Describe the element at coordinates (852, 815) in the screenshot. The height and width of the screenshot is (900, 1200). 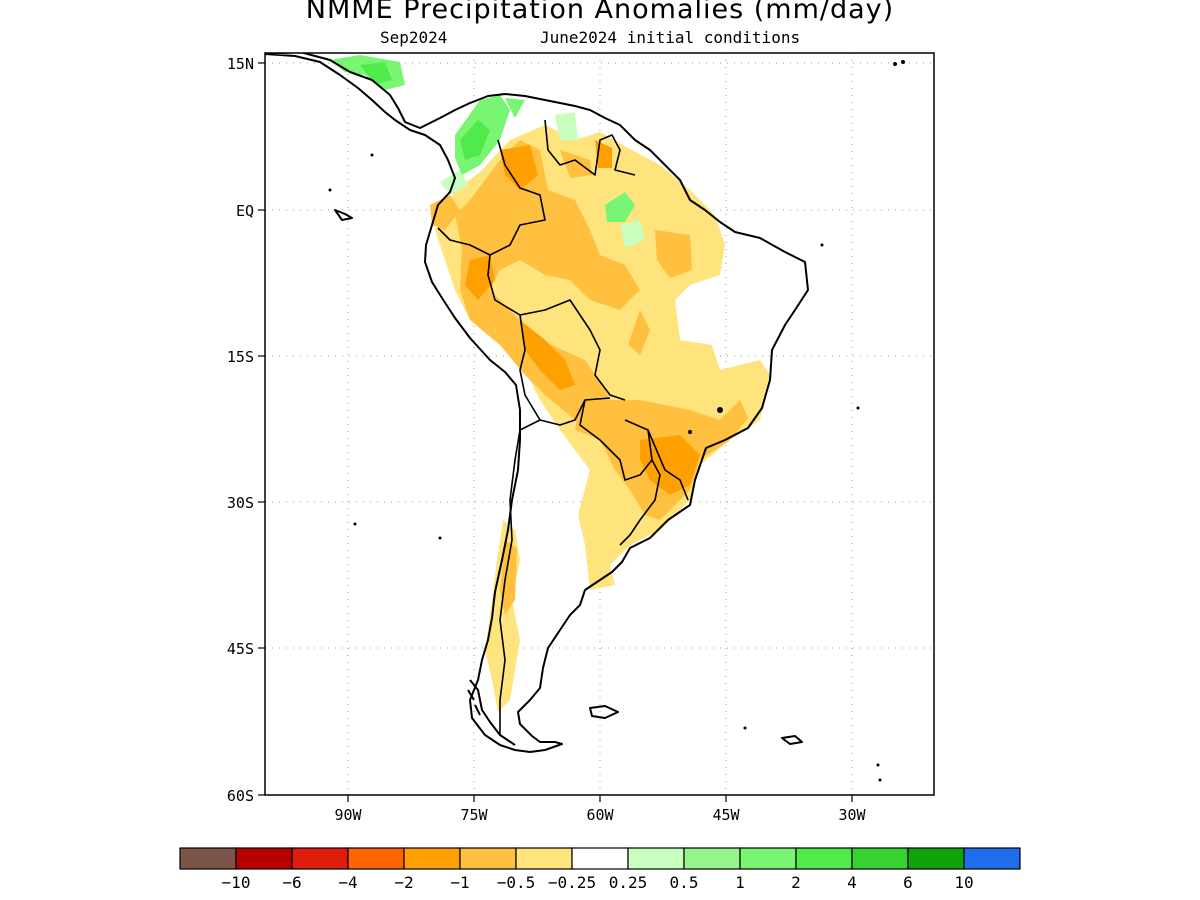
I see `lon-label: 30W` at that location.